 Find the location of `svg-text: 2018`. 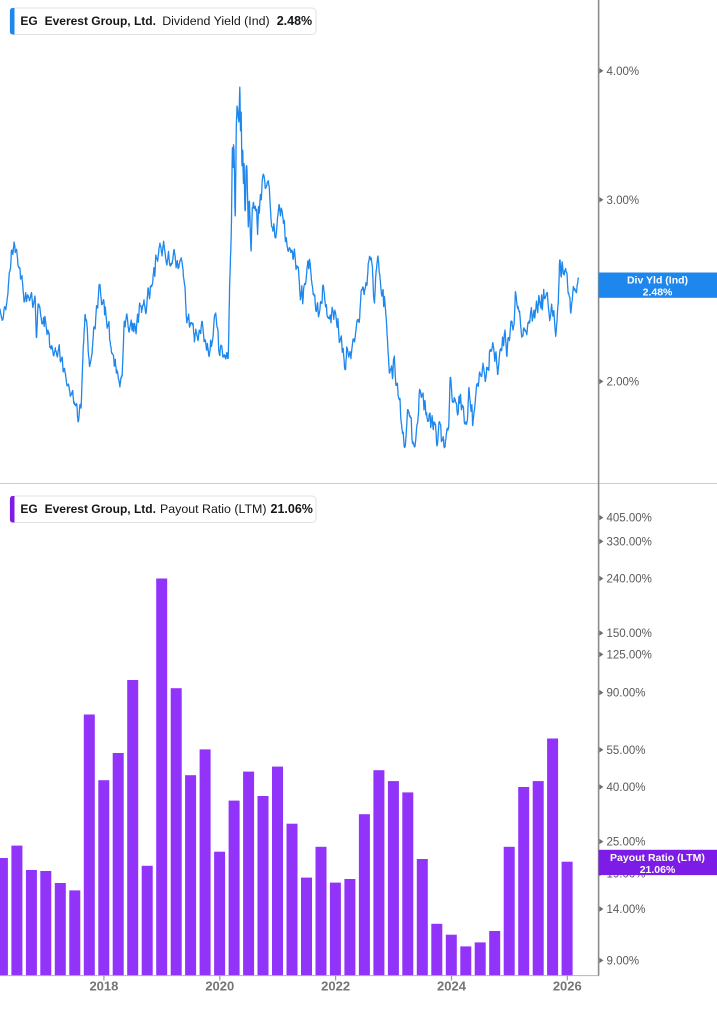

svg-text: 2018 is located at coordinates (103, 986).